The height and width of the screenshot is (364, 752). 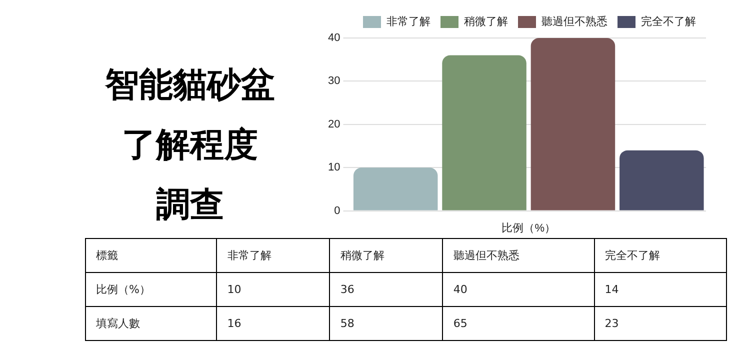 I want to click on text: 58, so click(x=386, y=323).